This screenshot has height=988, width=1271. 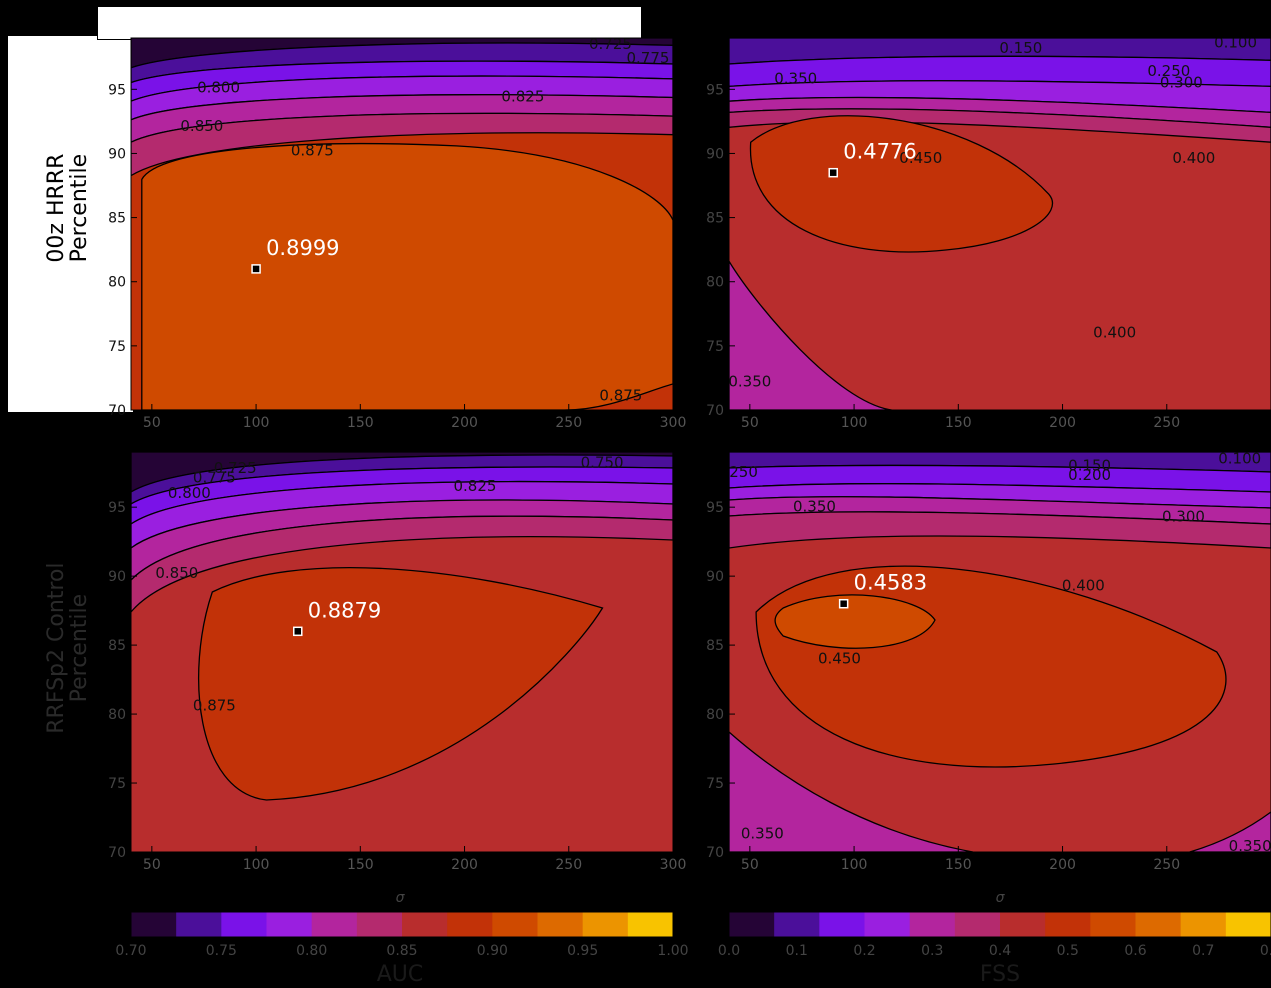 What do you see at coordinates (344, 610) in the screenshot?
I see `best-score-label: 0.8879` at bounding box center [344, 610].